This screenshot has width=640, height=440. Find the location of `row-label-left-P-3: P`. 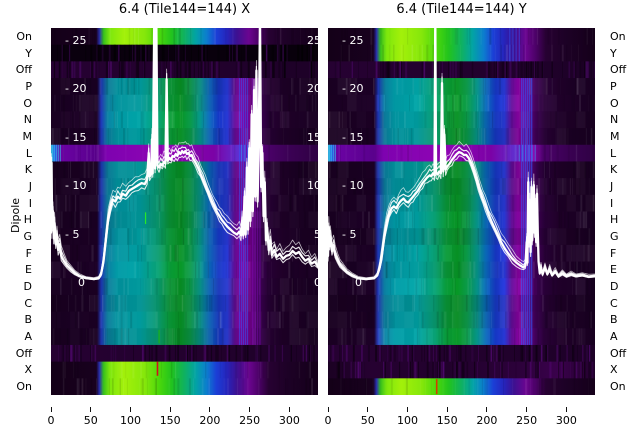

row-label-left-P-3: P is located at coordinates (28, 86).